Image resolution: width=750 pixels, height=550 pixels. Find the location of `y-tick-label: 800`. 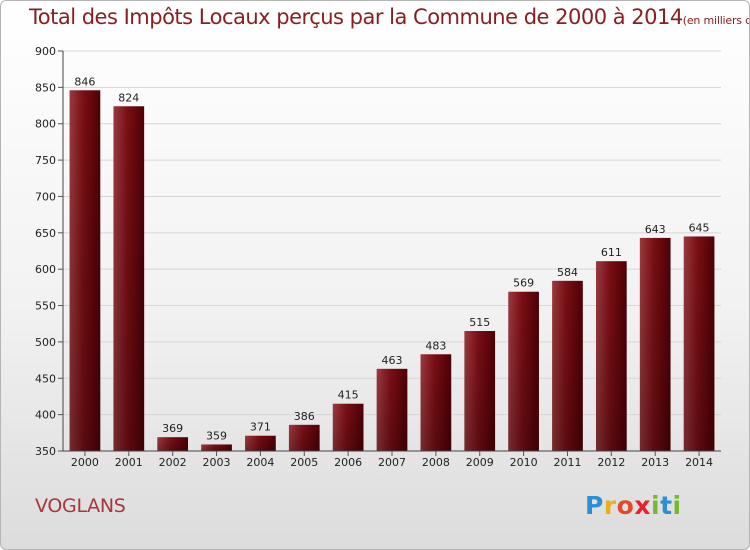

y-tick-label: 800 is located at coordinates (45, 124).